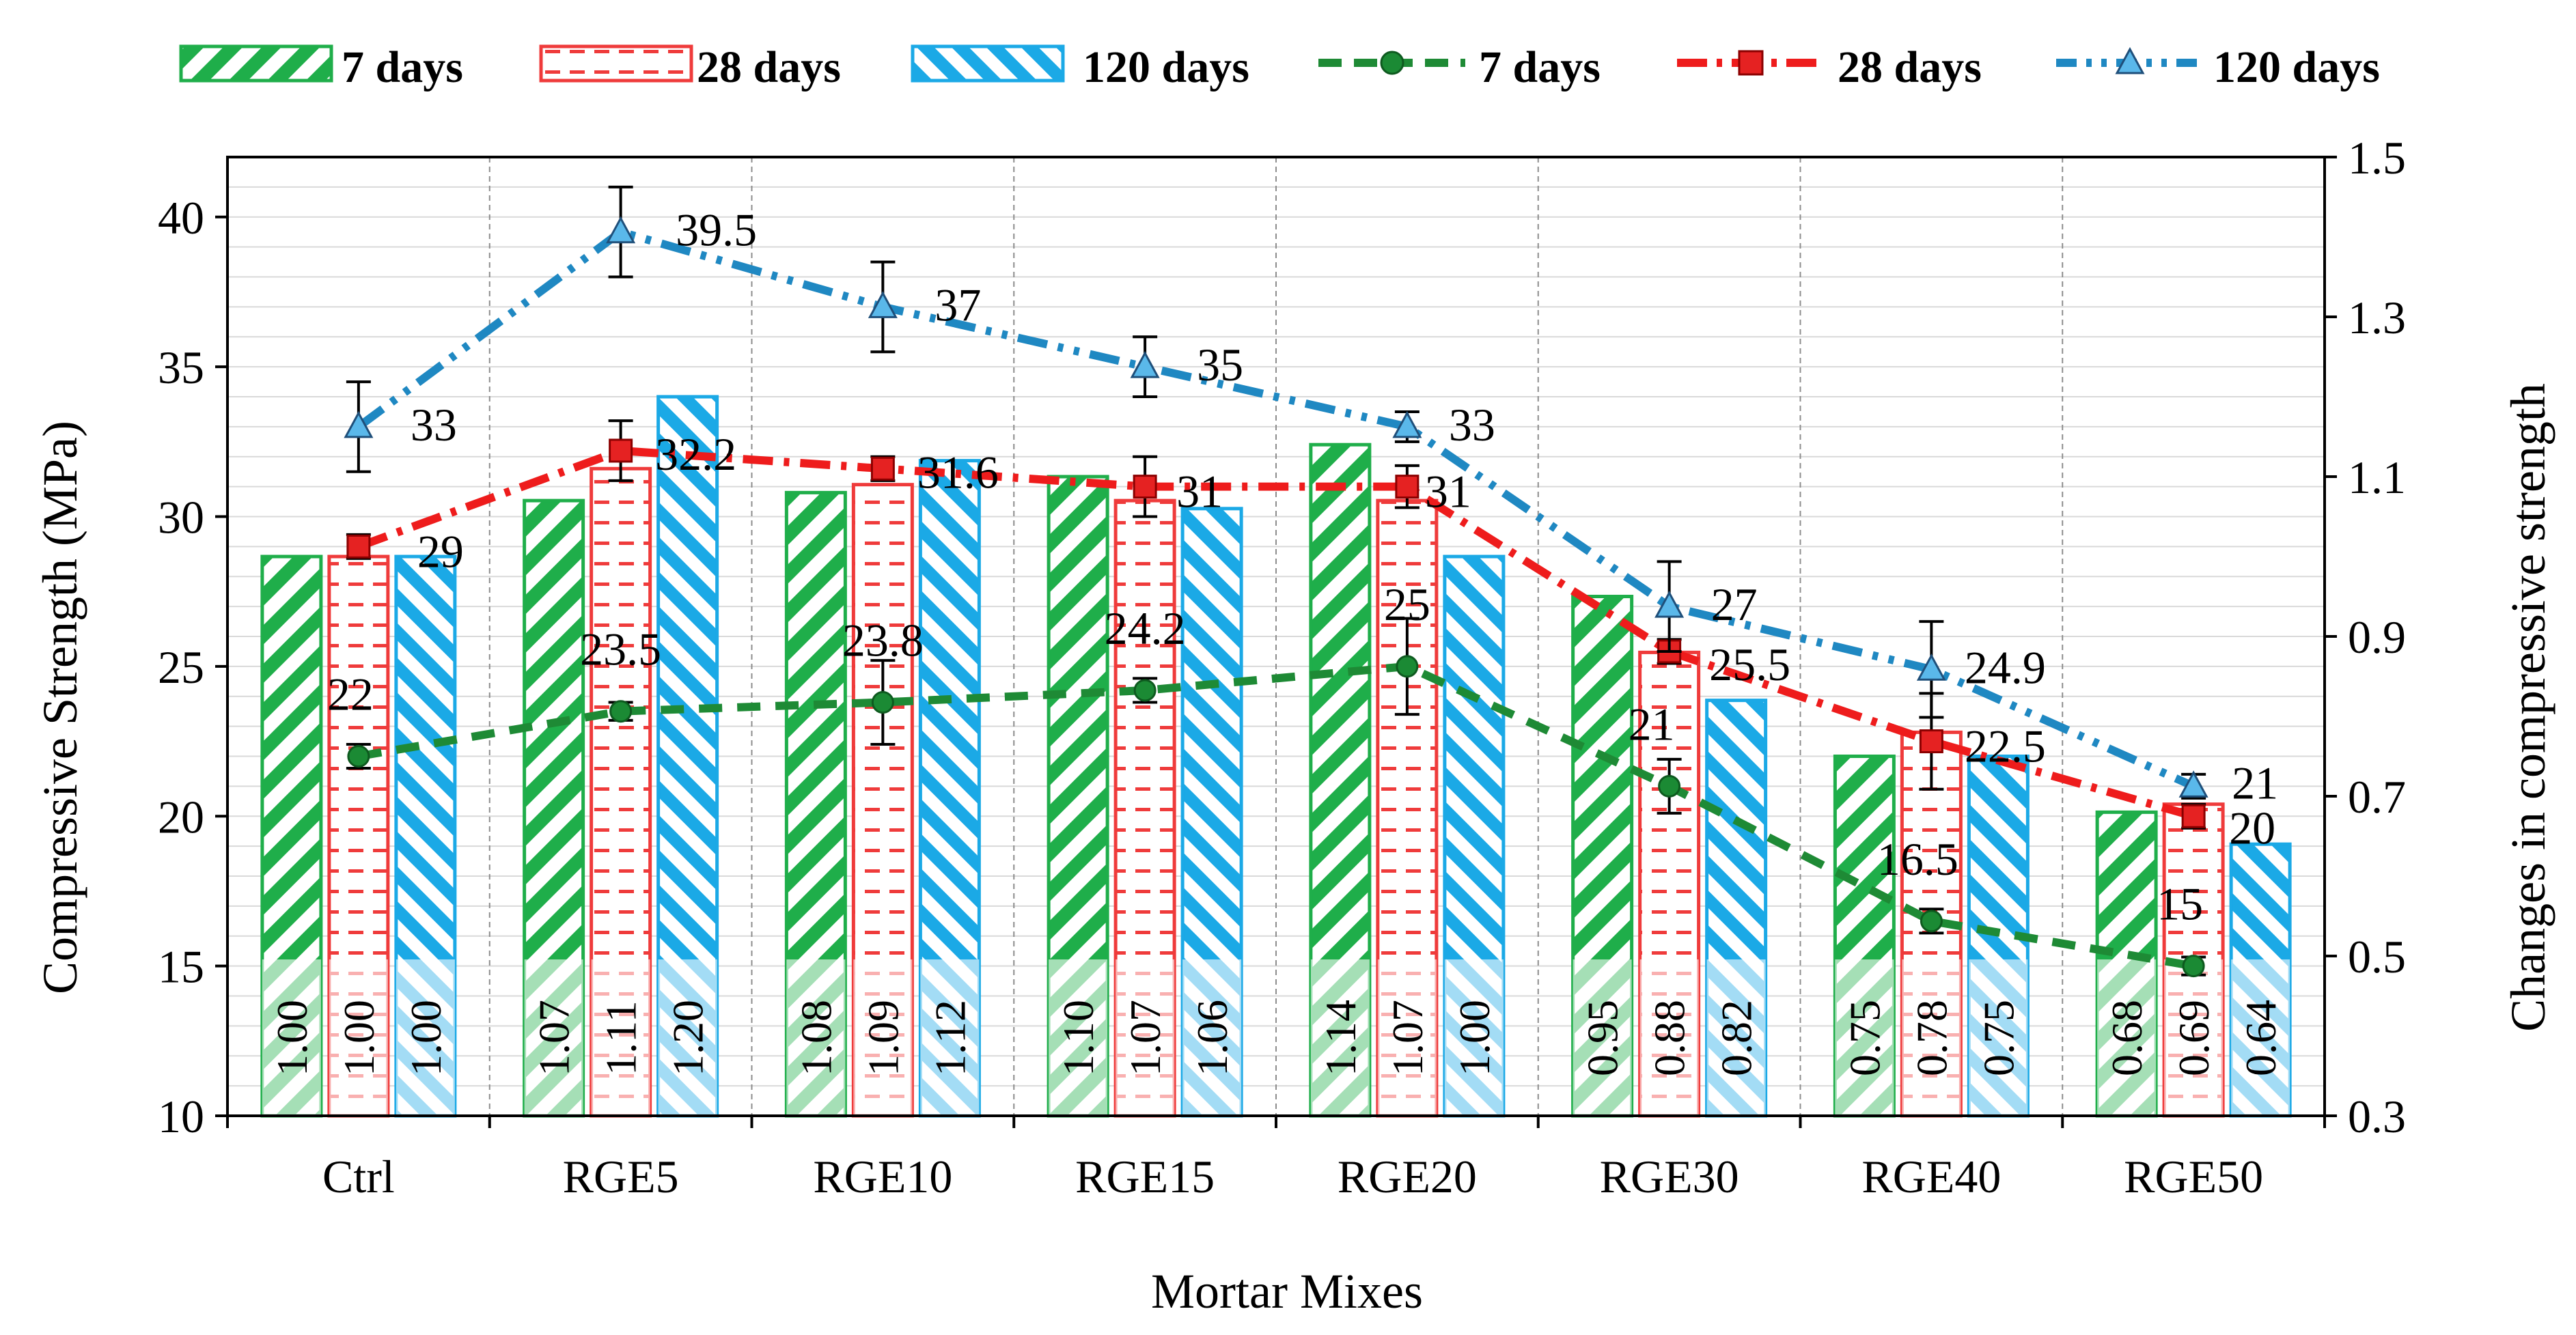 The image size is (2576, 1335). Describe the element at coordinates (1408, 1177) in the screenshot. I see `x-tick-label-RGE20: RGE20` at that location.